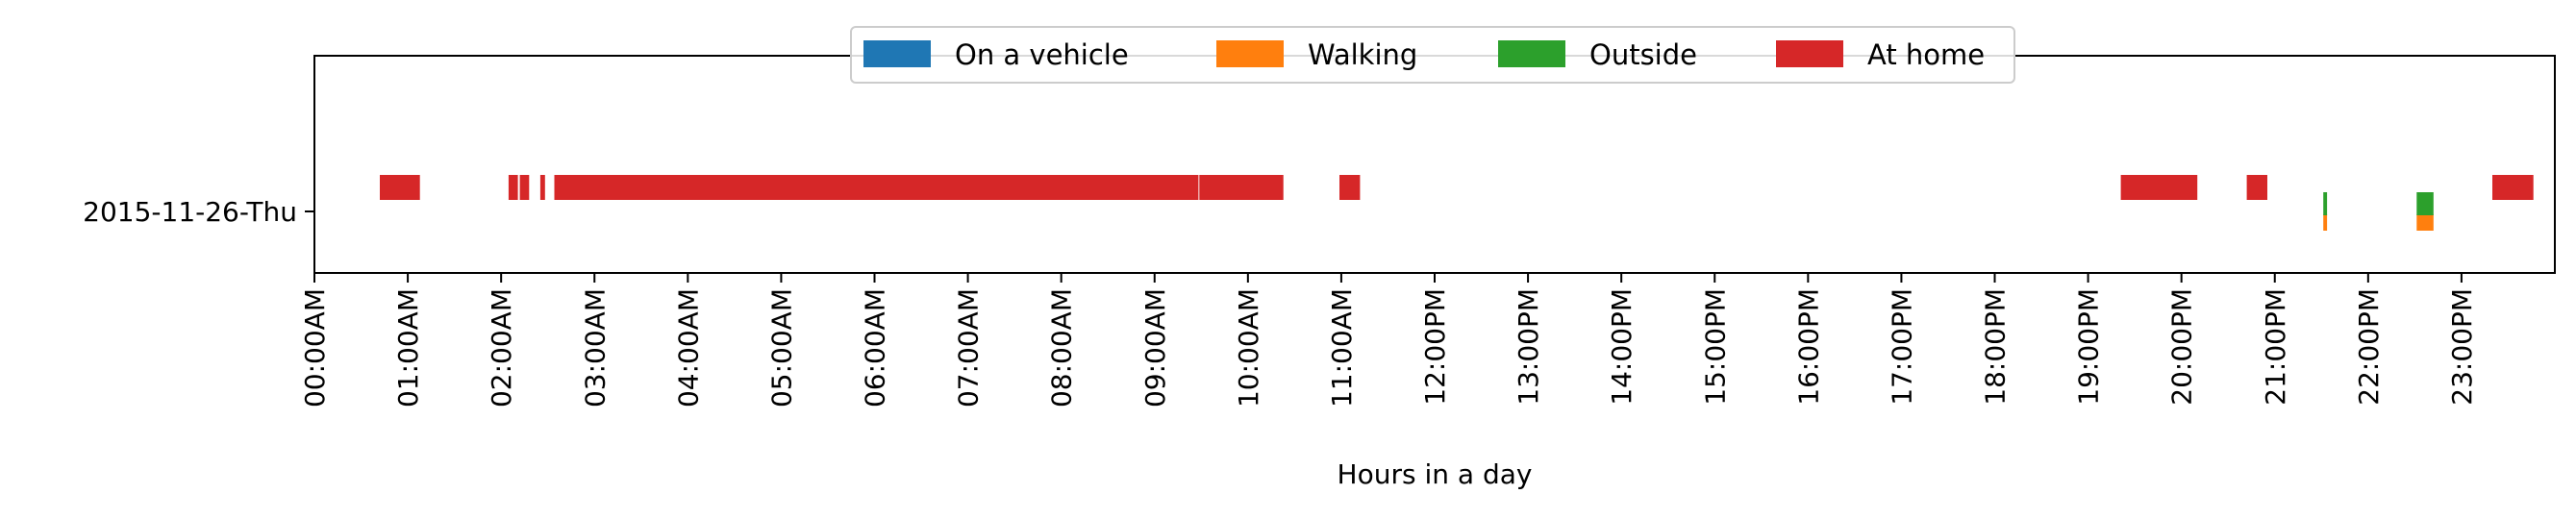 The height and width of the screenshot is (519, 2576). Describe the element at coordinates (1248, 348) in the screenshot. I see `x-tick-label-10: 10:00AM` at that location.